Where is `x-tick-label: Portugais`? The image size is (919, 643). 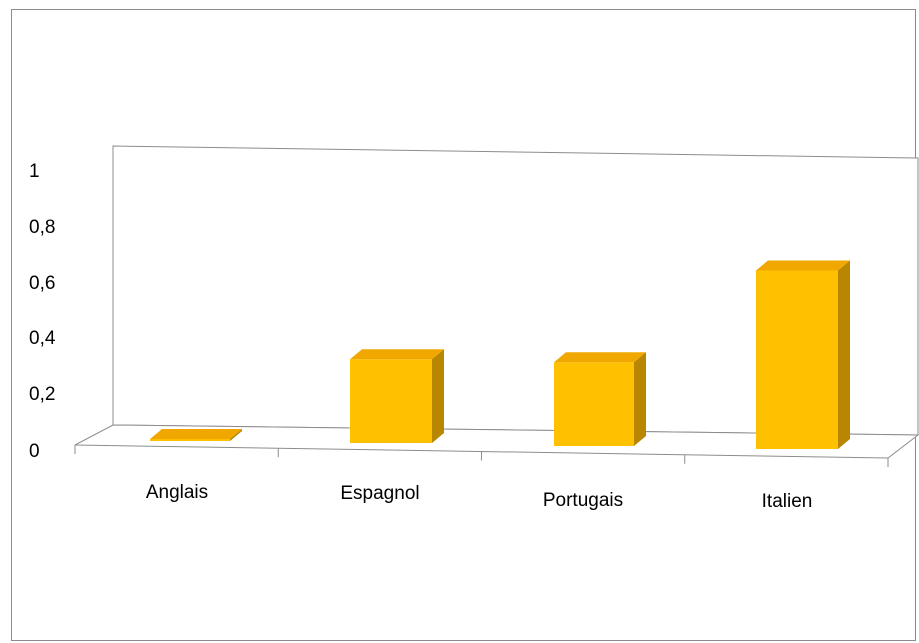 x-tick-label: Portugais is located at coordinates (583, 500).